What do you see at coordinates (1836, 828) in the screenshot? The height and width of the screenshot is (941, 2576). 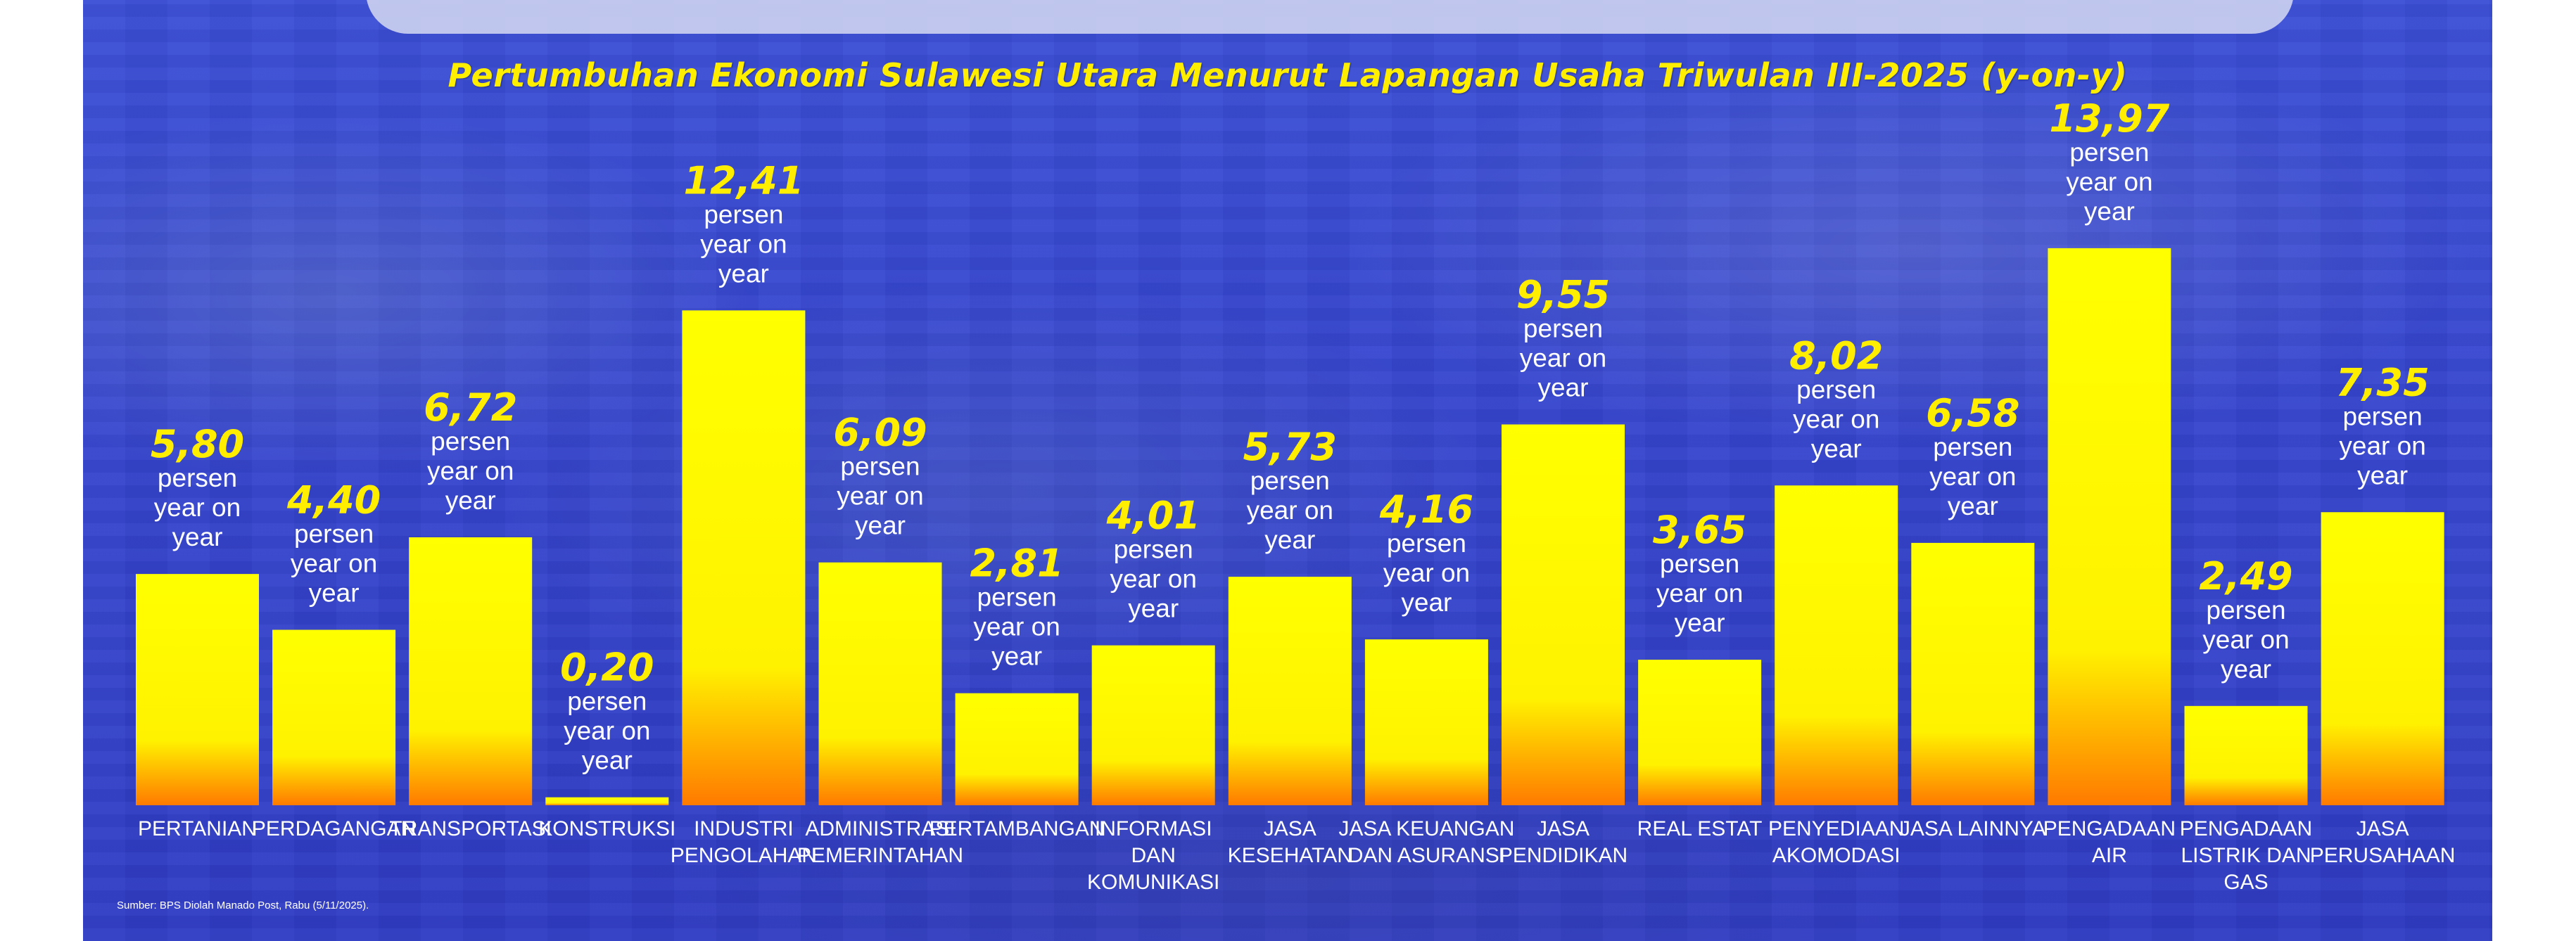 I see `category-label: PENYEDIAAN` at bounding box center [1836, 828].